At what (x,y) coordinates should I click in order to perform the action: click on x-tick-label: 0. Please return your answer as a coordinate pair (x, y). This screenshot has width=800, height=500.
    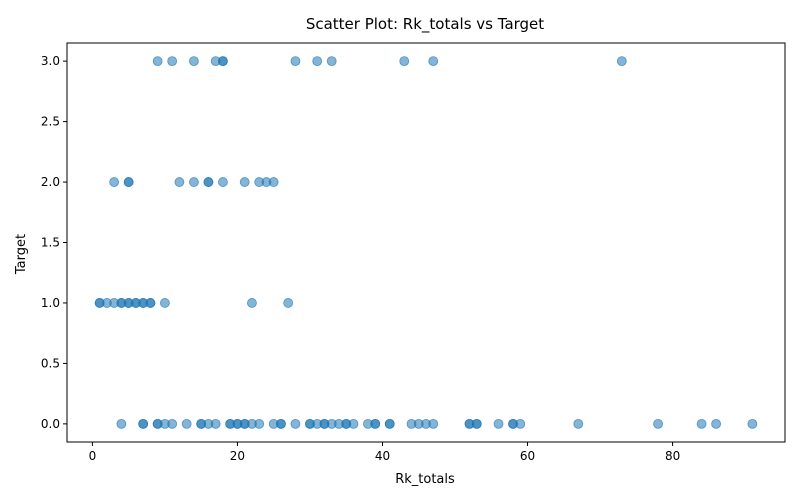
    Looking at the image, I should click on (93, 456).